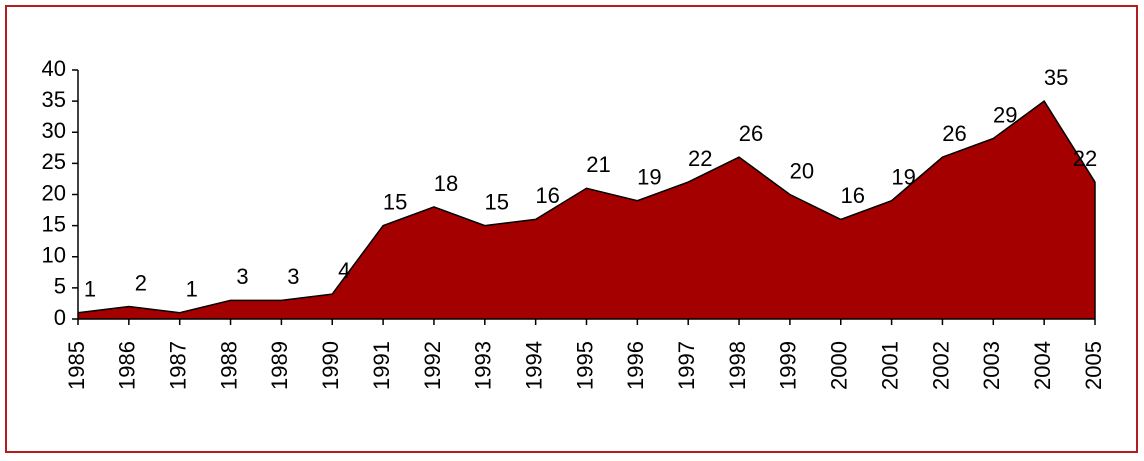  Describe the element at coordinates (584, 365) in the screenshot. I see `x-tick-label: 1995` at that location.